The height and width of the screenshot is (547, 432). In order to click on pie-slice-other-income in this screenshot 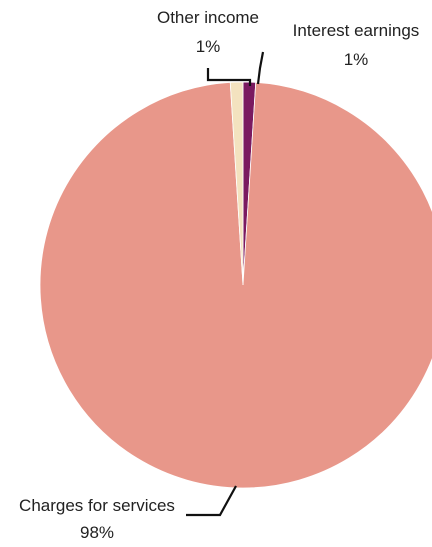, I will do `click(236, 183)`.